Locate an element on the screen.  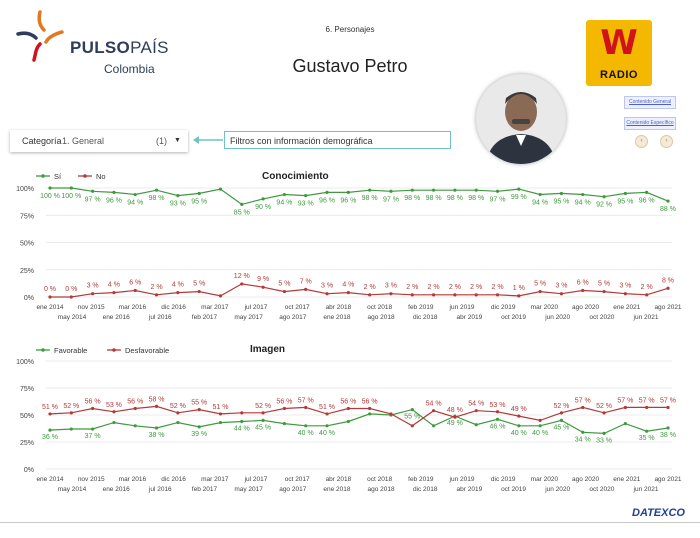
specific-content-link: Contenido Específico is located at coordinates (650, 123).